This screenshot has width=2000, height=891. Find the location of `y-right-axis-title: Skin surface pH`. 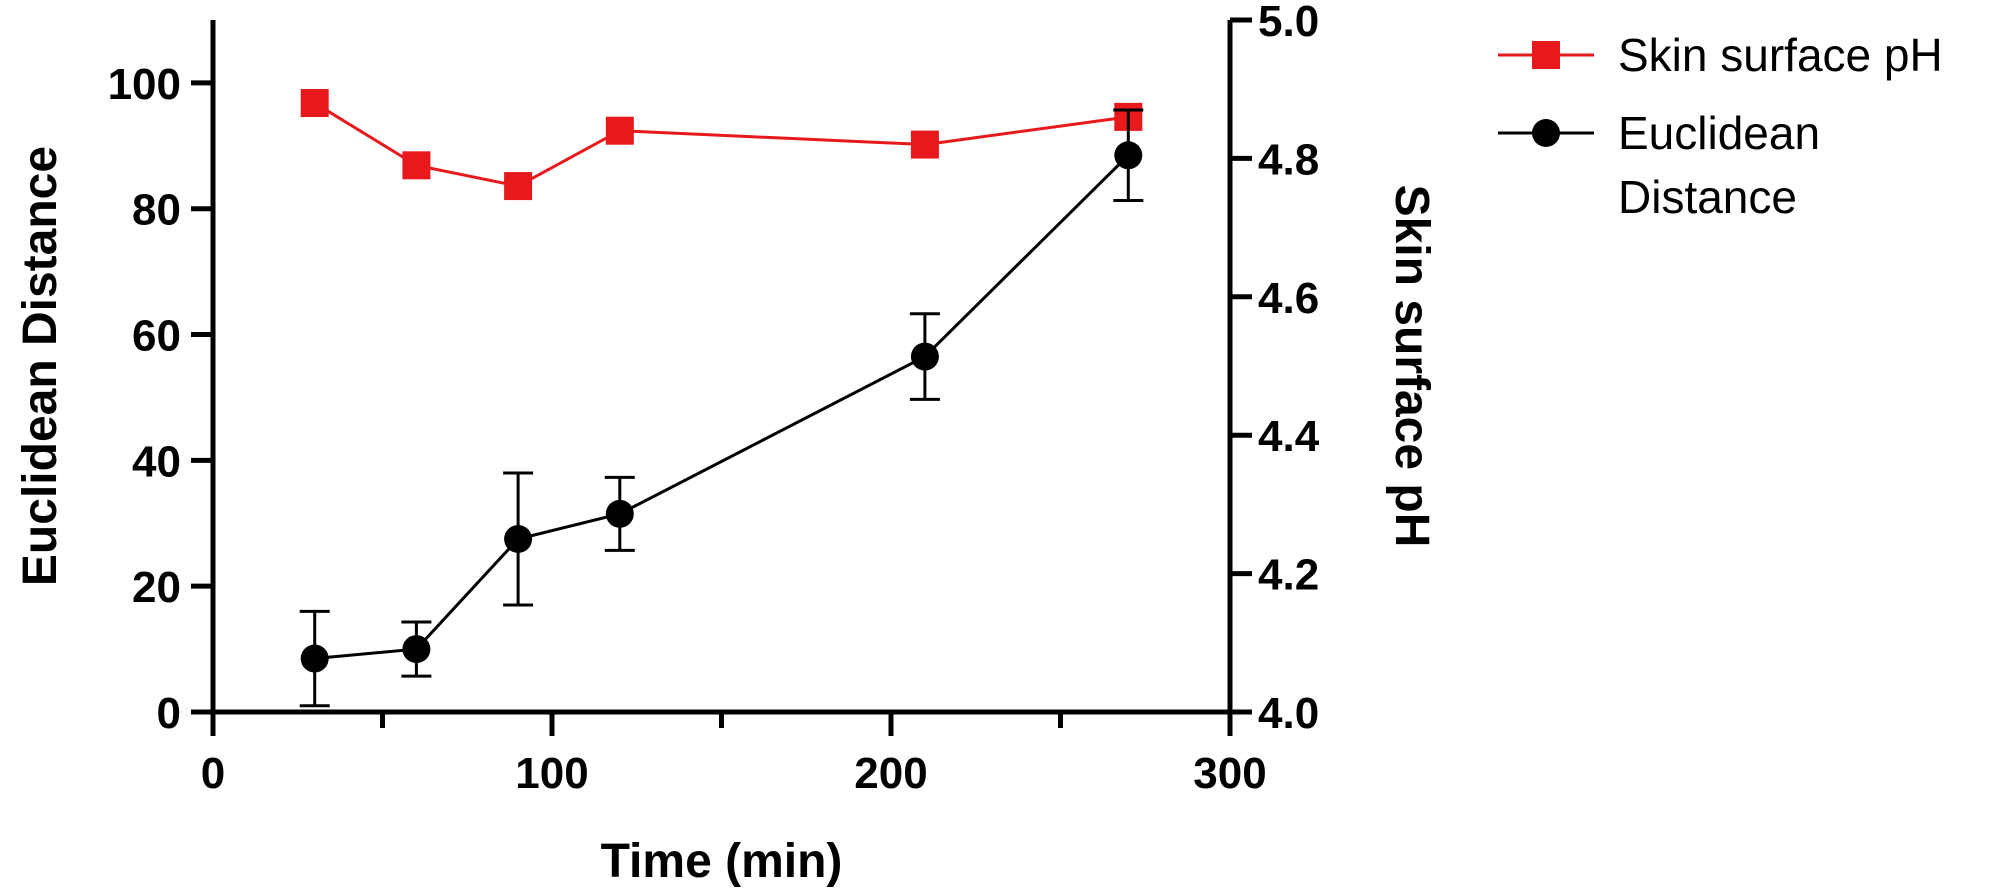

y-right-axis-title: Skin surface pH is located at coordinates (1411, 366).